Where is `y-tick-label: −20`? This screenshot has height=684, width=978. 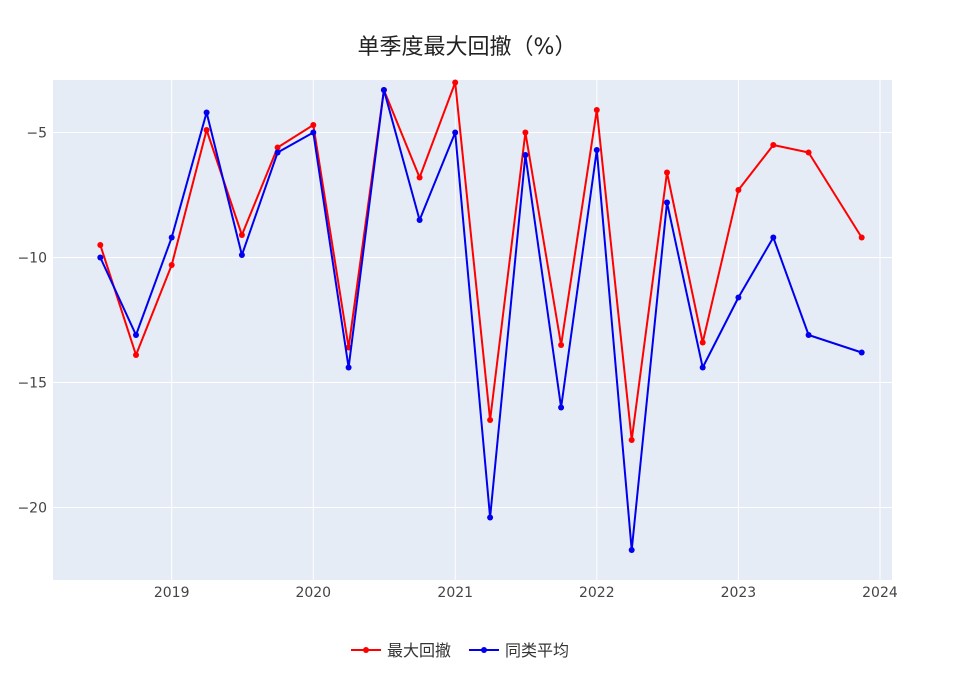
y-tick-label: −20 is located at coordinates (32, 509).